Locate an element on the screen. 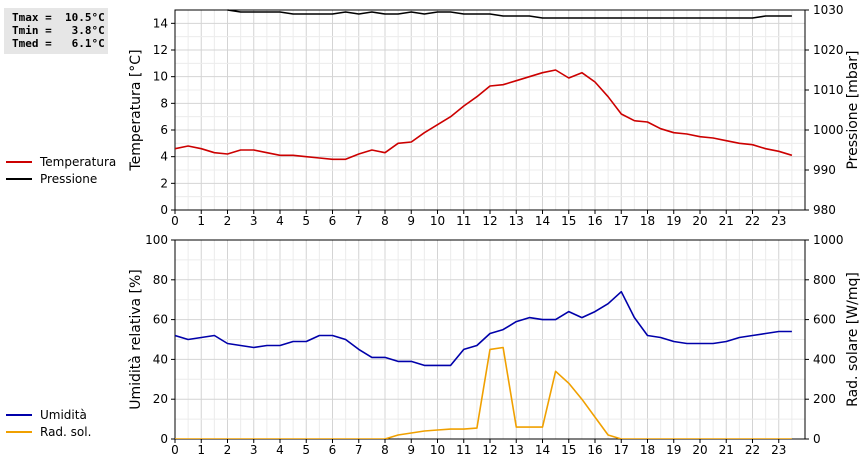  y-left-tick-label: 8 is located at coordinates (164, 103).